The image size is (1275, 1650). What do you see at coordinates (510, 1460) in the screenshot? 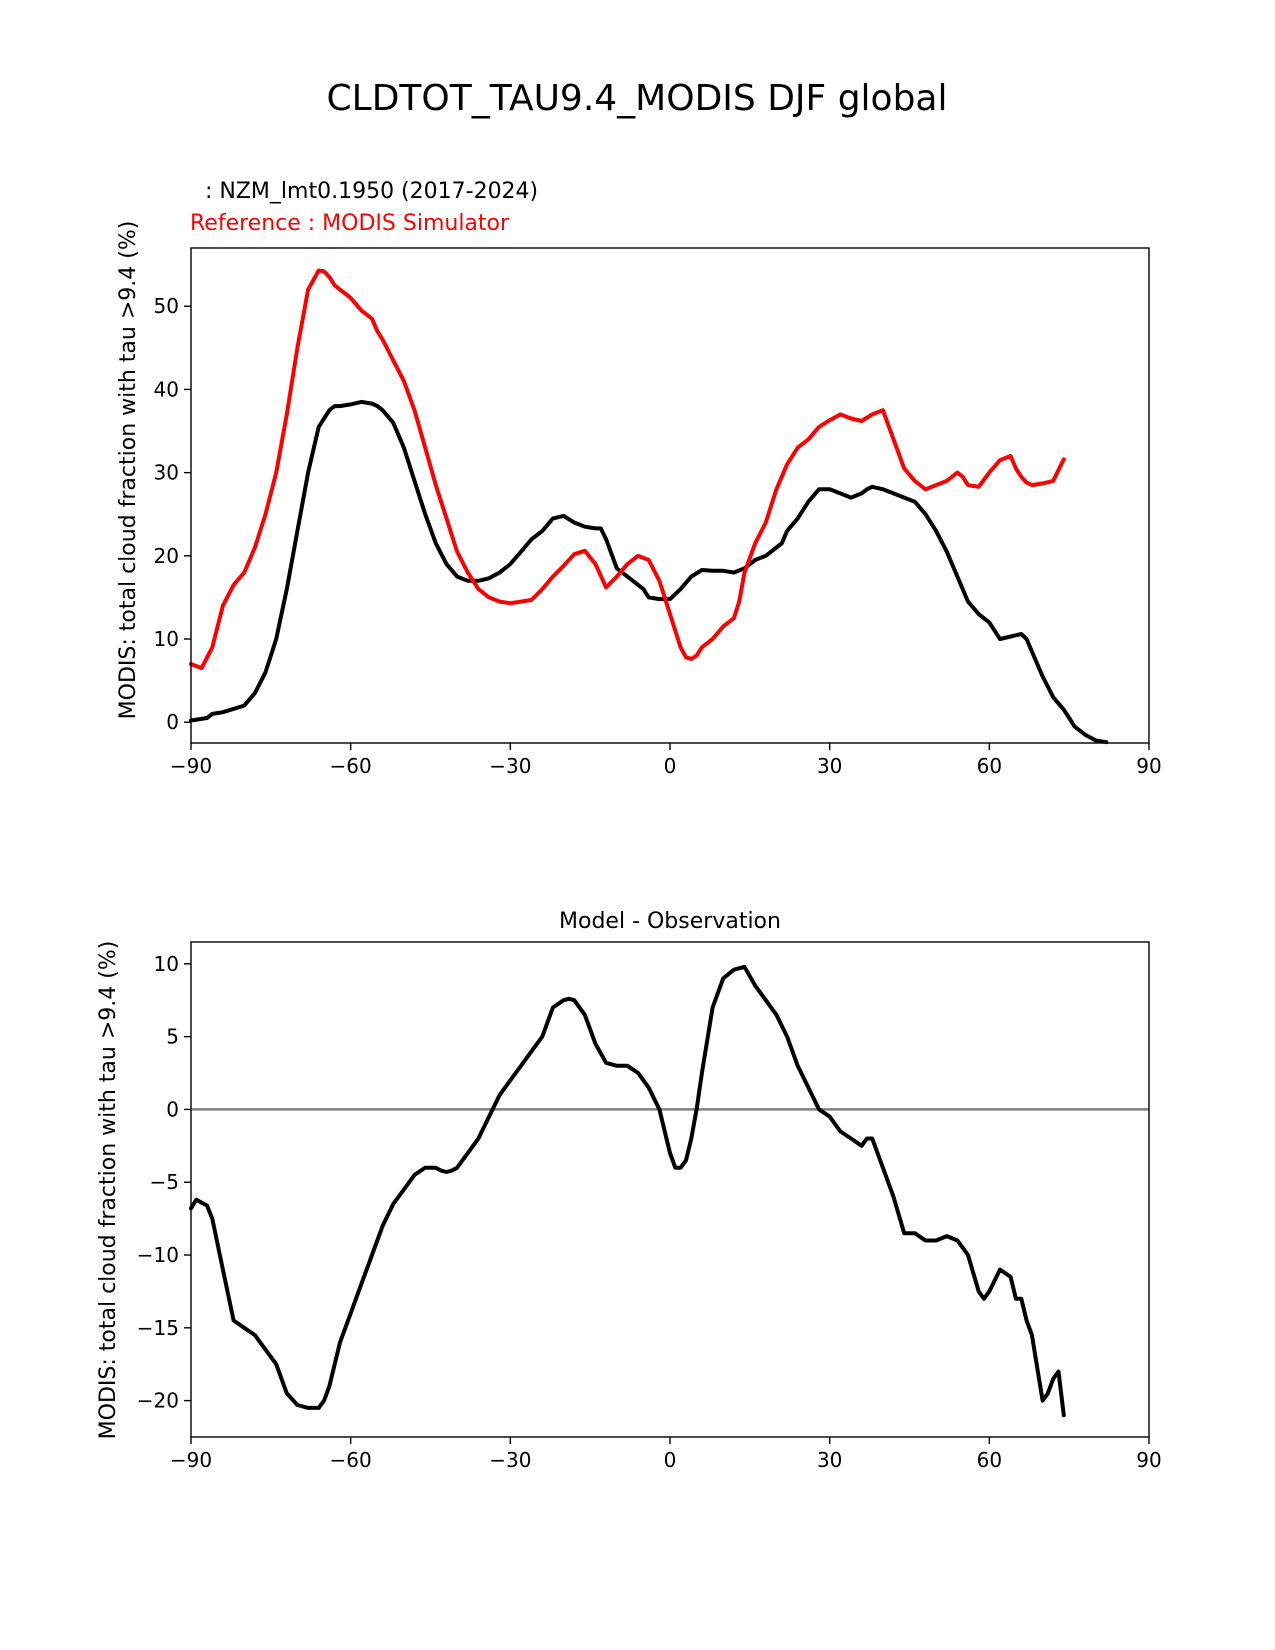
I see `bottom-x-tick-label: −30` at bounding box center [510, 1460].